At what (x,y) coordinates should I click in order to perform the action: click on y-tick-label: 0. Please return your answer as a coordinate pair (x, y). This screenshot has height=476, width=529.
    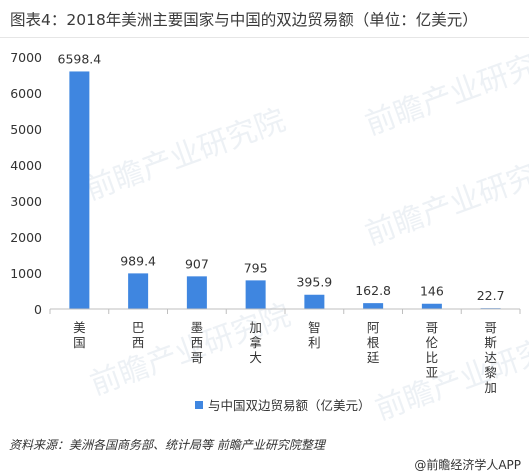
    Looking at the image, I should click on (38, 309).